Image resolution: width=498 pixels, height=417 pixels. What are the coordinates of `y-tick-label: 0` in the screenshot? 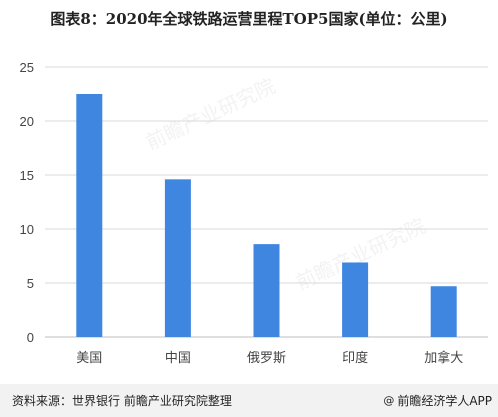 It's located at (30, 337).